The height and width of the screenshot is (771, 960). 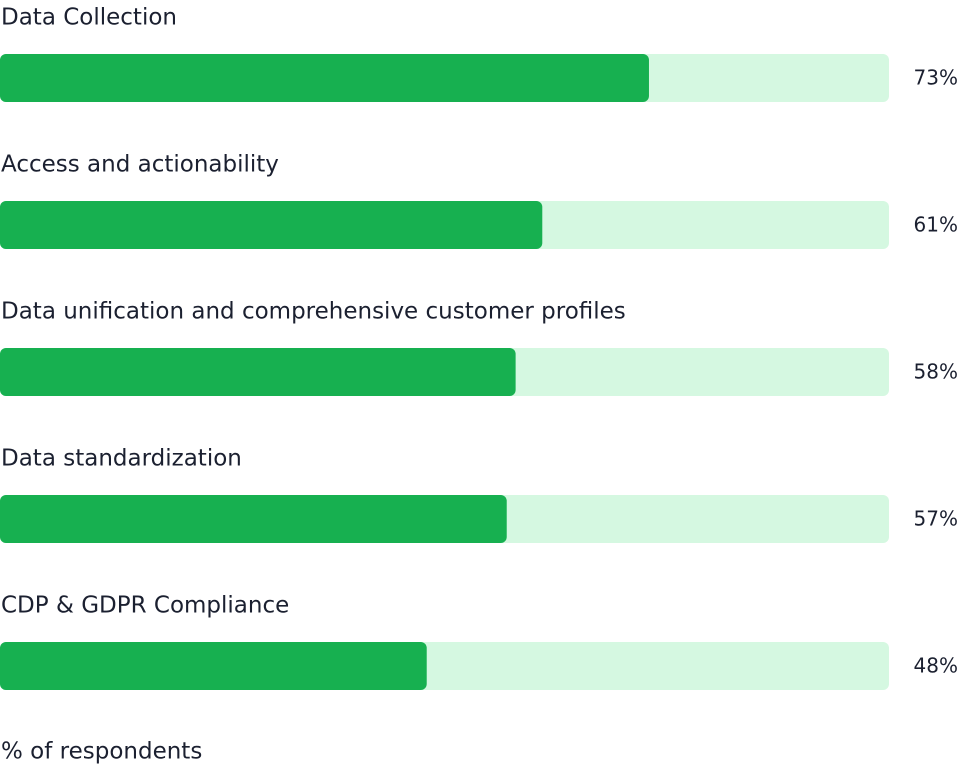 What do you see at coordinates (936, 78) in the screenshot?
I see `value-label: 73%` at bounding box center [936, 78].